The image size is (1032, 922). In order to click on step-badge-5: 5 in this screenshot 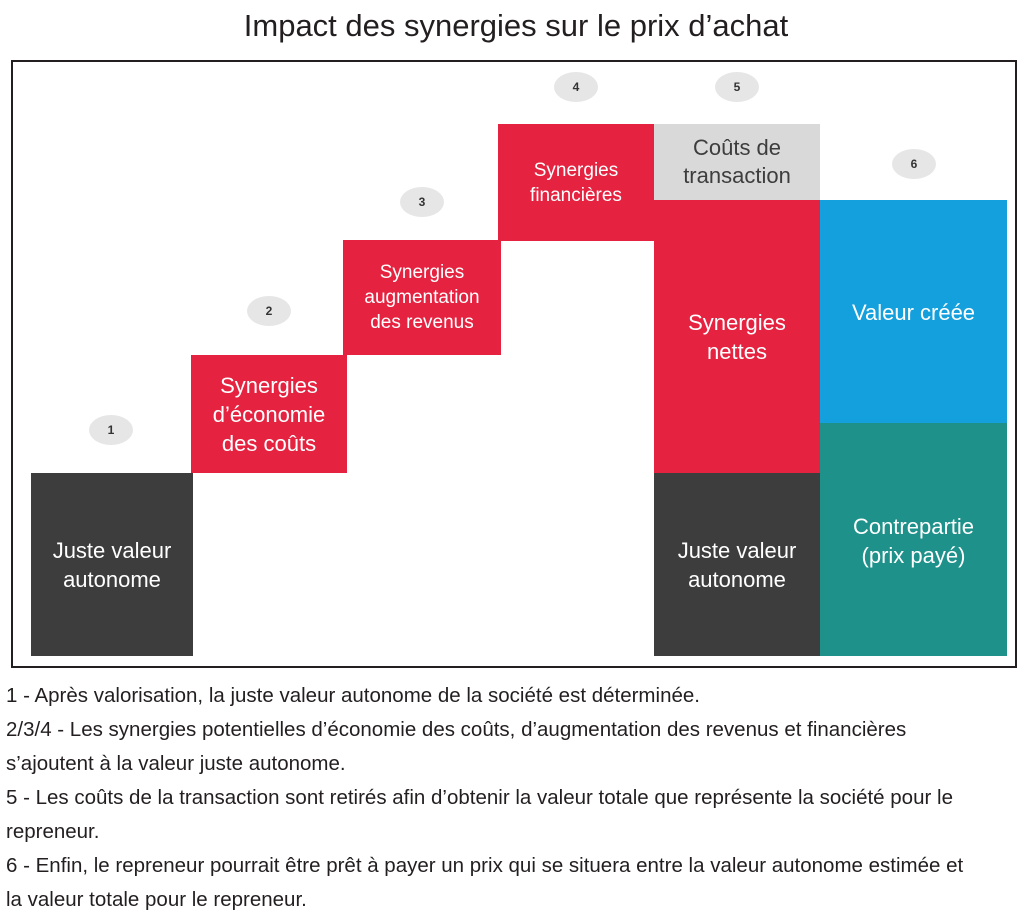, I will do `click(737, 87)`.